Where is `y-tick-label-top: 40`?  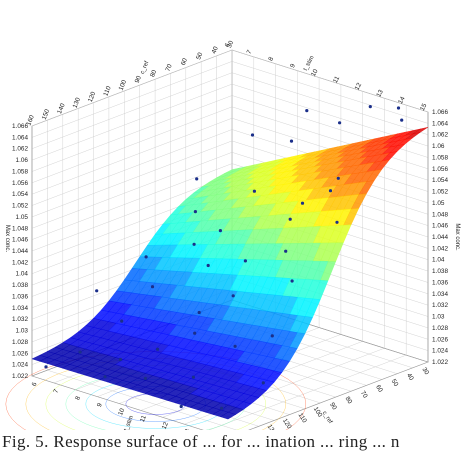
y-tick-label-top: 40 is located at coordinates (215, 50).